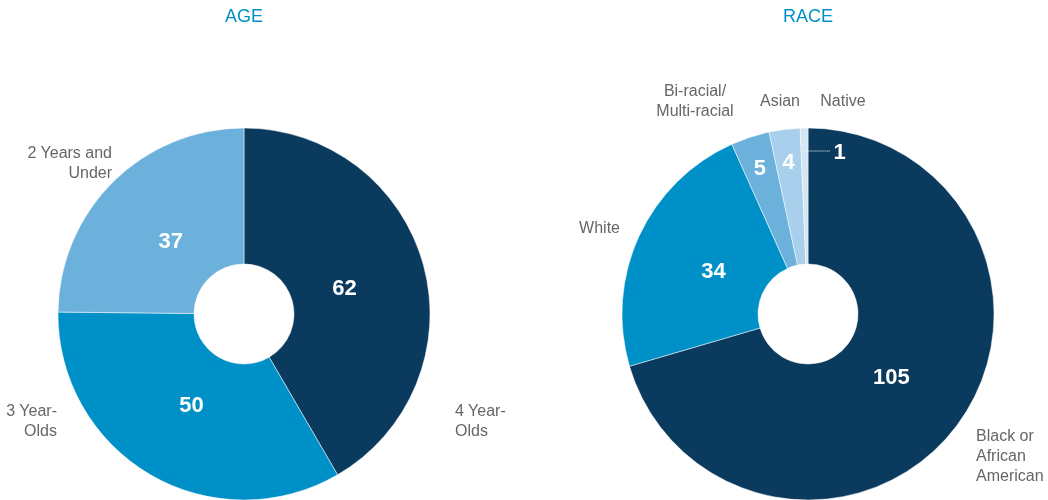  I want to click on chart-title: RACE, so click(808, 16).